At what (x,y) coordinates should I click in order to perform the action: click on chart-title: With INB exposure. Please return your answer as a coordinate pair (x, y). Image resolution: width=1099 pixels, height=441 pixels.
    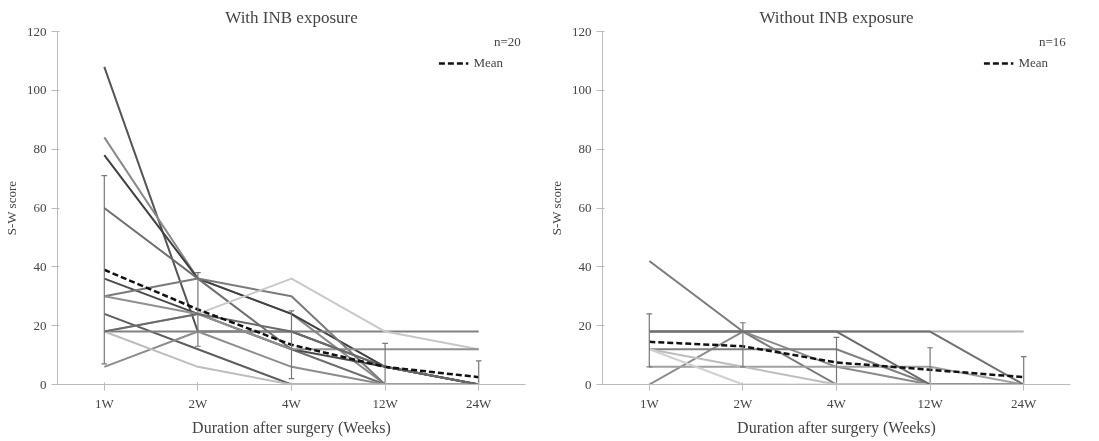
    Looking at the image, I should click on (291, 17).